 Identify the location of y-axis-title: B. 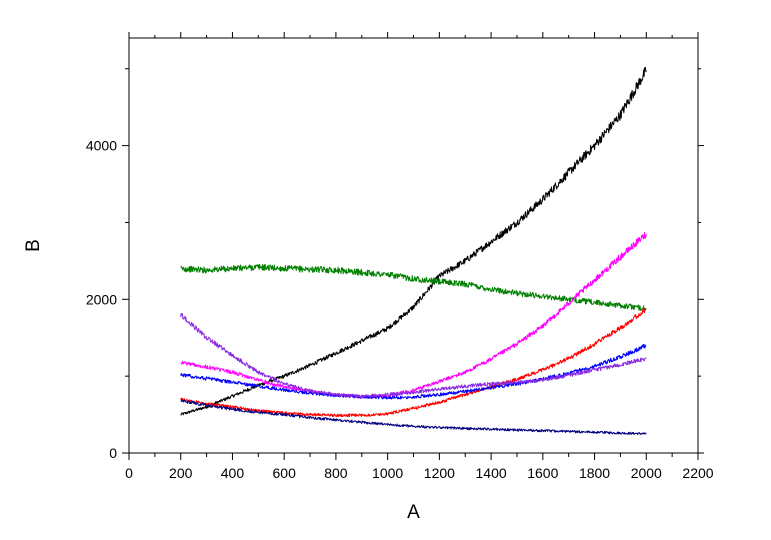
(33, 245).